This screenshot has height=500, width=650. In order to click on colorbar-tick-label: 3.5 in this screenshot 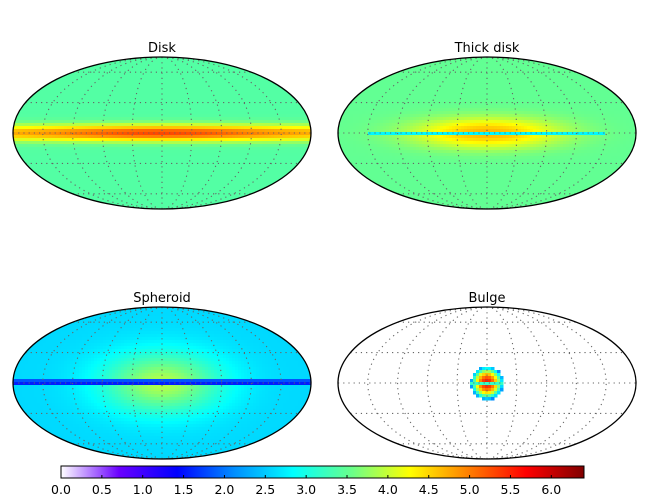, I will do `click(347, 489)`.